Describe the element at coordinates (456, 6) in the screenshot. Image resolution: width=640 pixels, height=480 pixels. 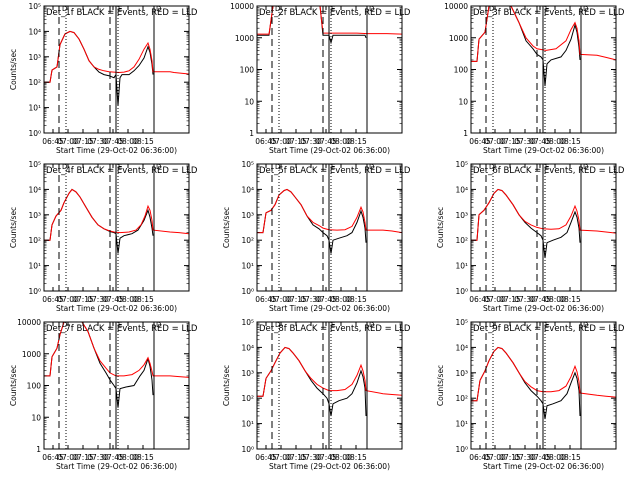
I see `y-tick-label: 10000` at that location.